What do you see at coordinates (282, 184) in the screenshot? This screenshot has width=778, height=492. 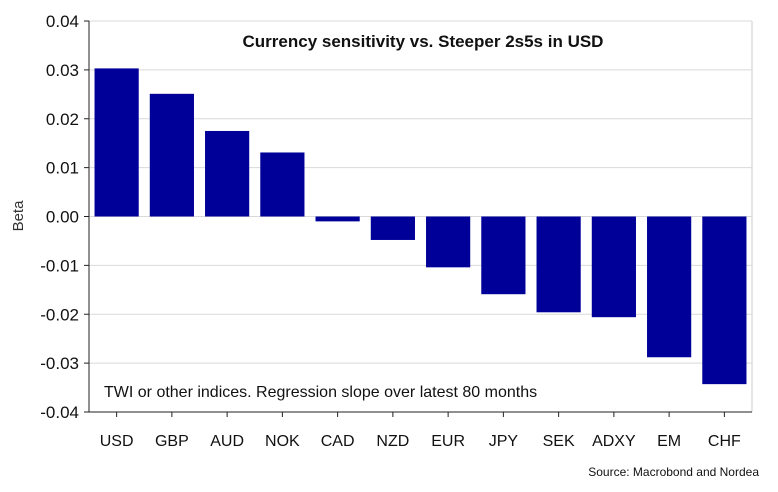 I see `bar-nok` at bounding box center [282, 184].